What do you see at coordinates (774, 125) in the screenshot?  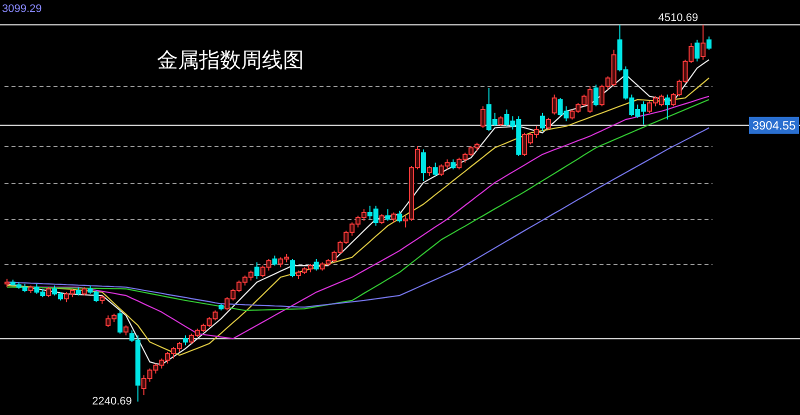 I see `ref-line-label: 3904.55` at bounding box center [774, 125].